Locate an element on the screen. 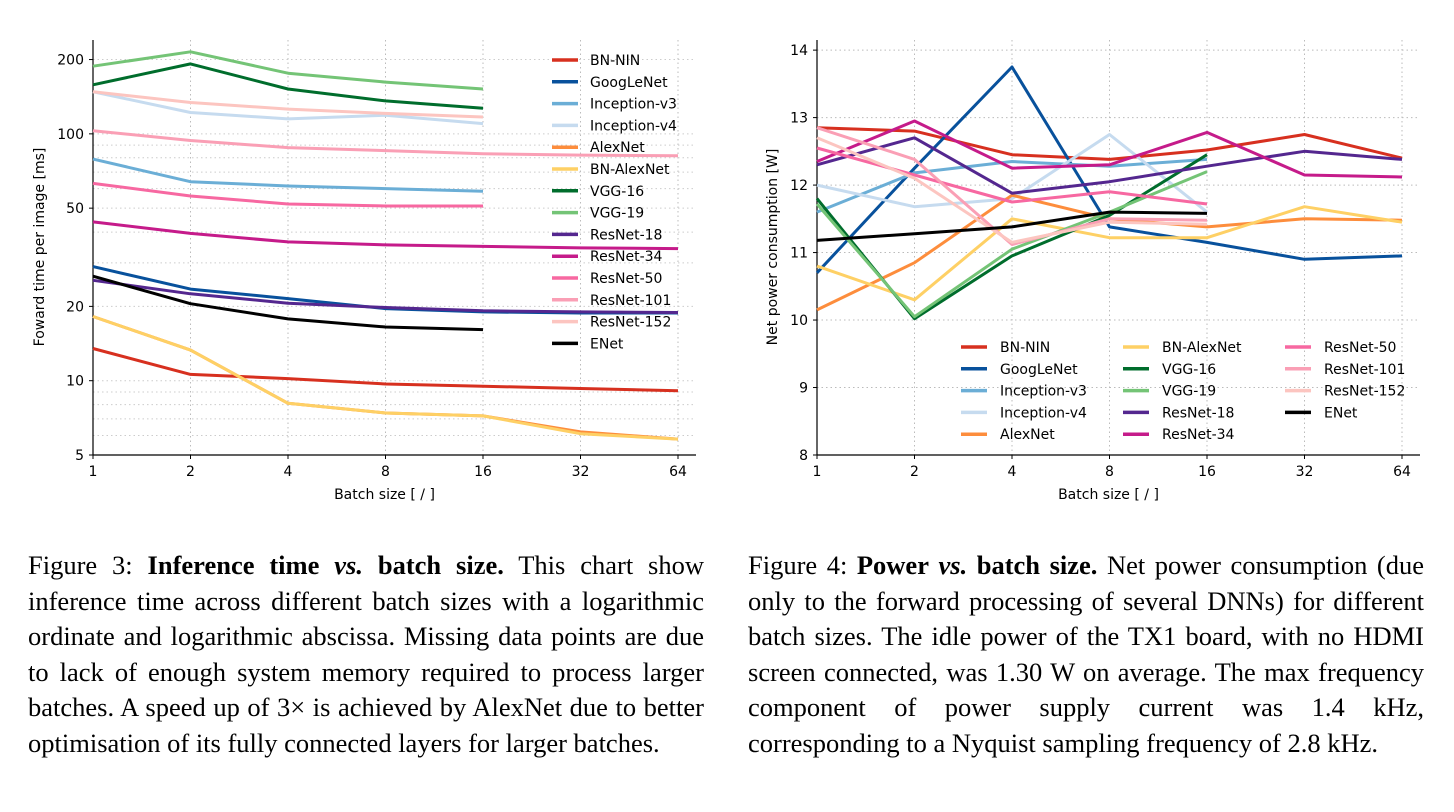 The width and height of the screenshot is (1454, 812). fig4-x-tick-label: 64 is located at coordinates (1402, 472).